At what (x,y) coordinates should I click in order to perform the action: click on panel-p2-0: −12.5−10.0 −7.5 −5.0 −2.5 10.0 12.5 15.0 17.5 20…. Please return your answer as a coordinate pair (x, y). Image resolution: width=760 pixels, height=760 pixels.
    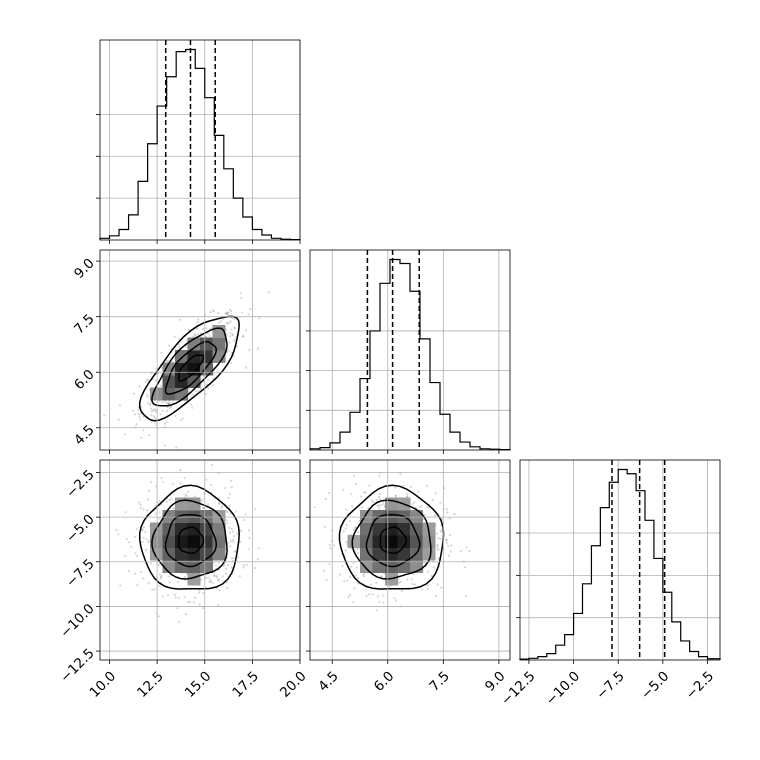
    Looking at the image, I should click on (183, 580).